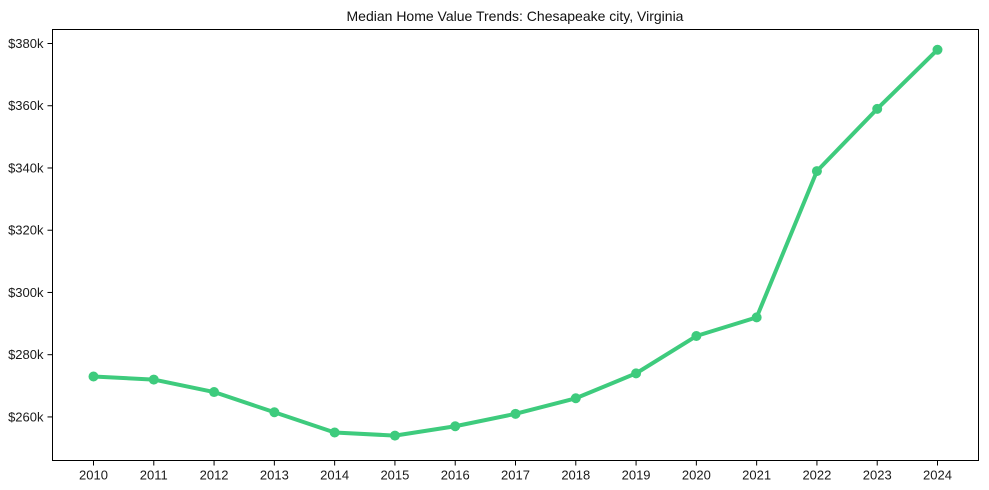 The height and width of the screenshot is (490, 989). I want to click on x-tick-label: 2023, so click(877, 475).